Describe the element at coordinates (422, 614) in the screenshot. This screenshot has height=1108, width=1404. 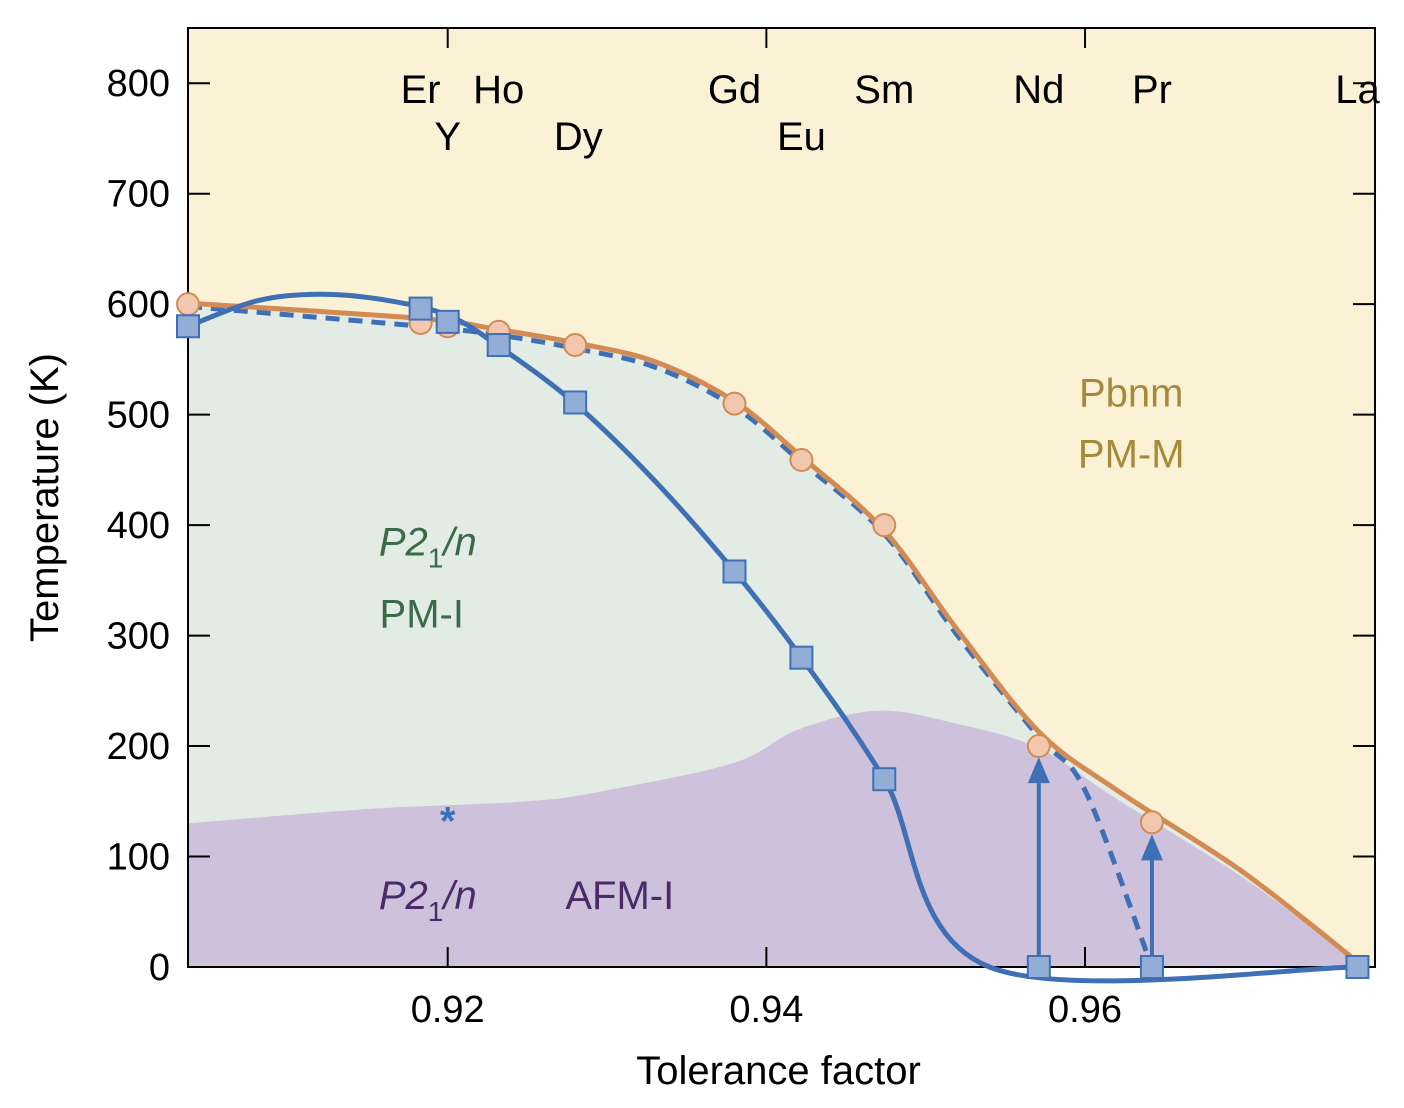
I see `magnetic-phase-label: PM-I` at that location.